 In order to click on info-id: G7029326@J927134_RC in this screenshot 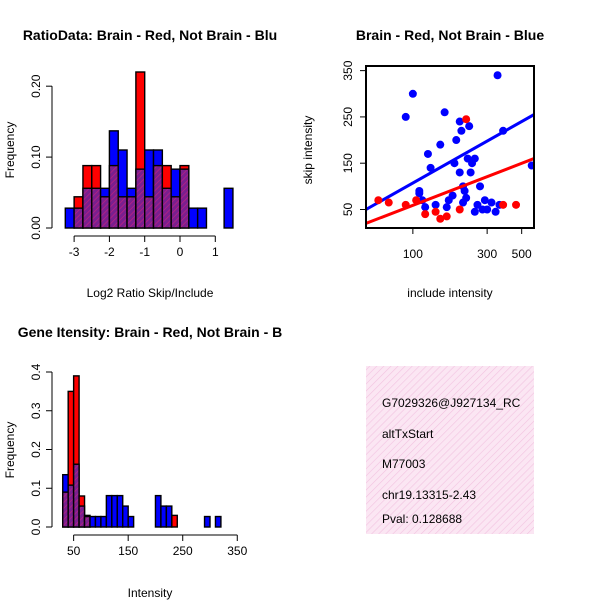, I will do `click(451, 403)`.